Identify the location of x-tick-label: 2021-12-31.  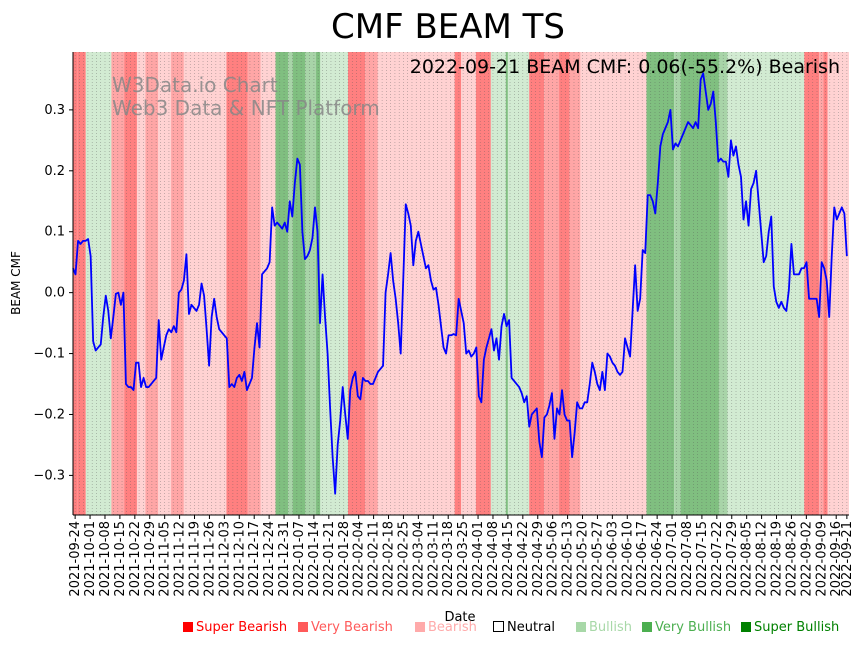
(284, 559).